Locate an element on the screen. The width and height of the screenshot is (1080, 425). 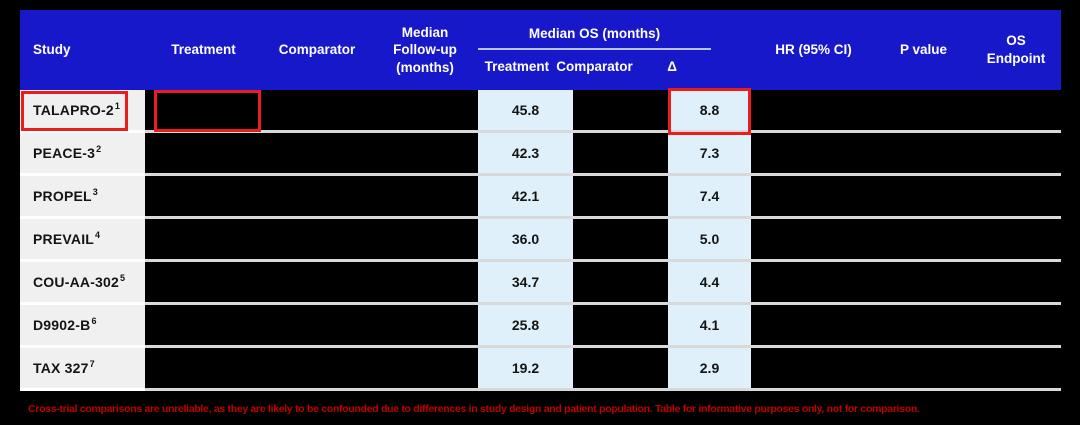
study-name: TALAPRO-2 is located at coordinates (73, 110).